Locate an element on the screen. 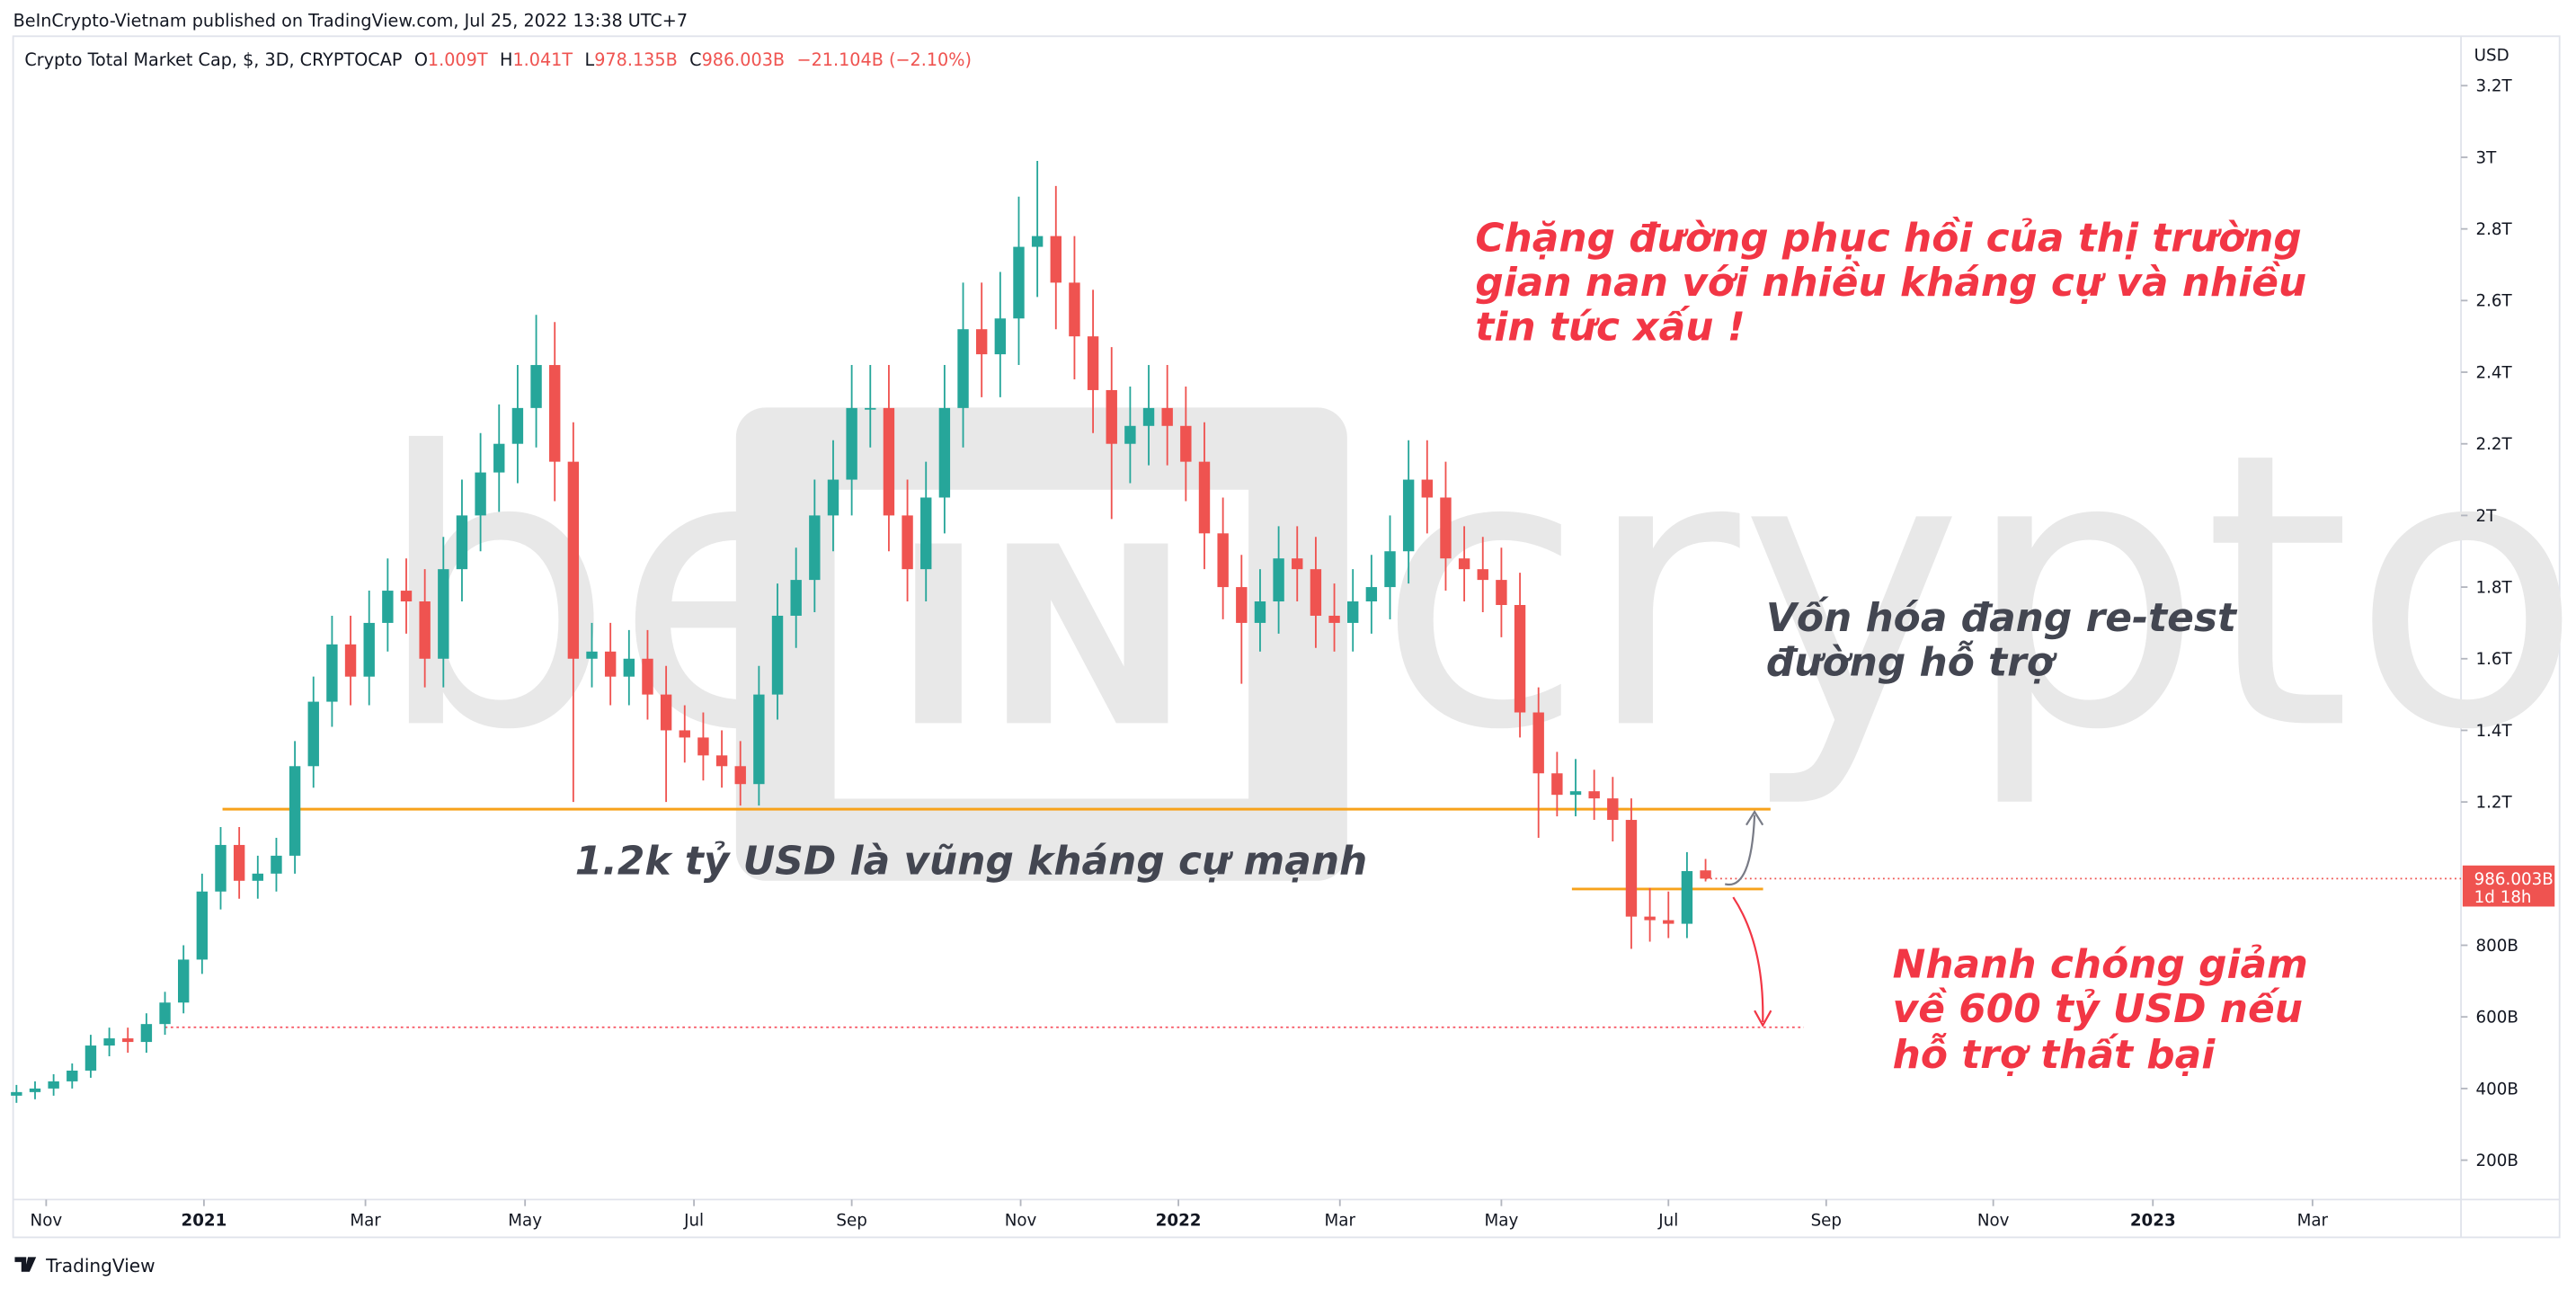 The width and height of the screenshot is (2576, 1290). annotation: đường hỗ trợ is located at coordinates (1911, 662).